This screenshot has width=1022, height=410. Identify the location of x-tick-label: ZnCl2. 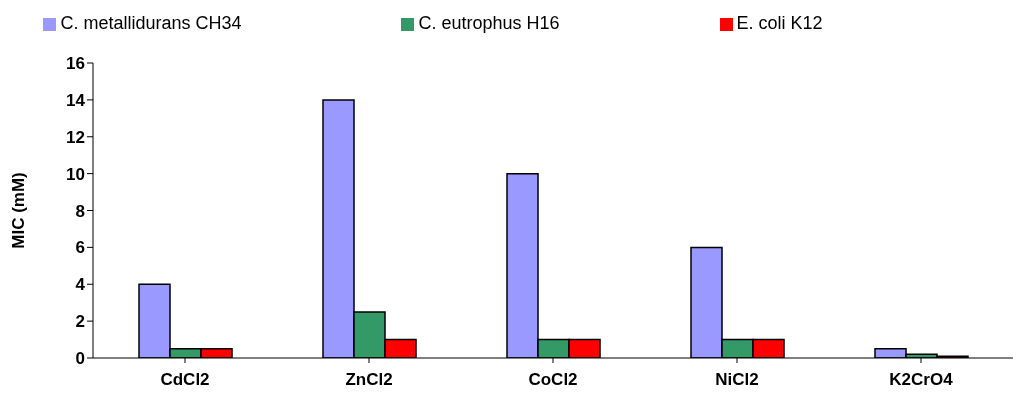
(369, 380).